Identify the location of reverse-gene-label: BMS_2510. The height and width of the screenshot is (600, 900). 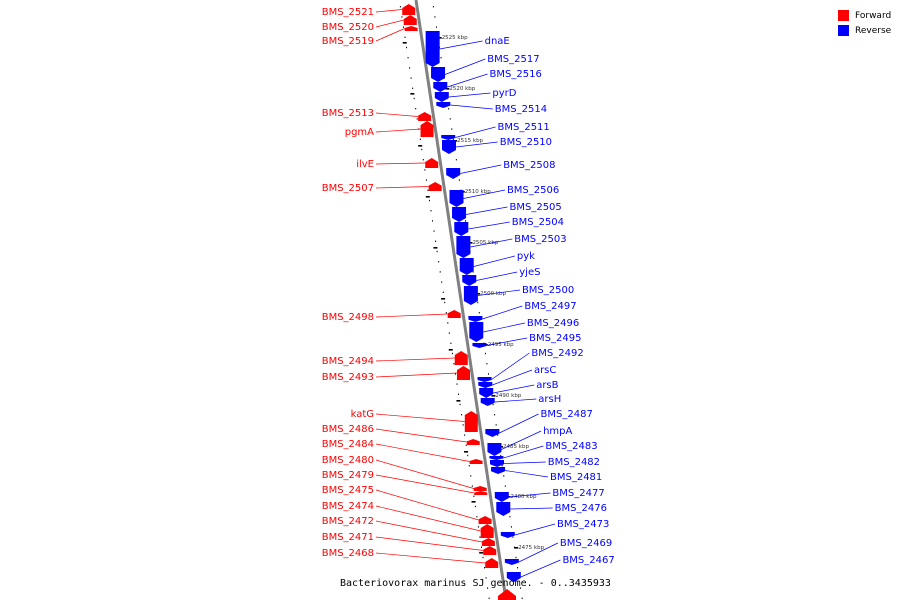
(526, 142).